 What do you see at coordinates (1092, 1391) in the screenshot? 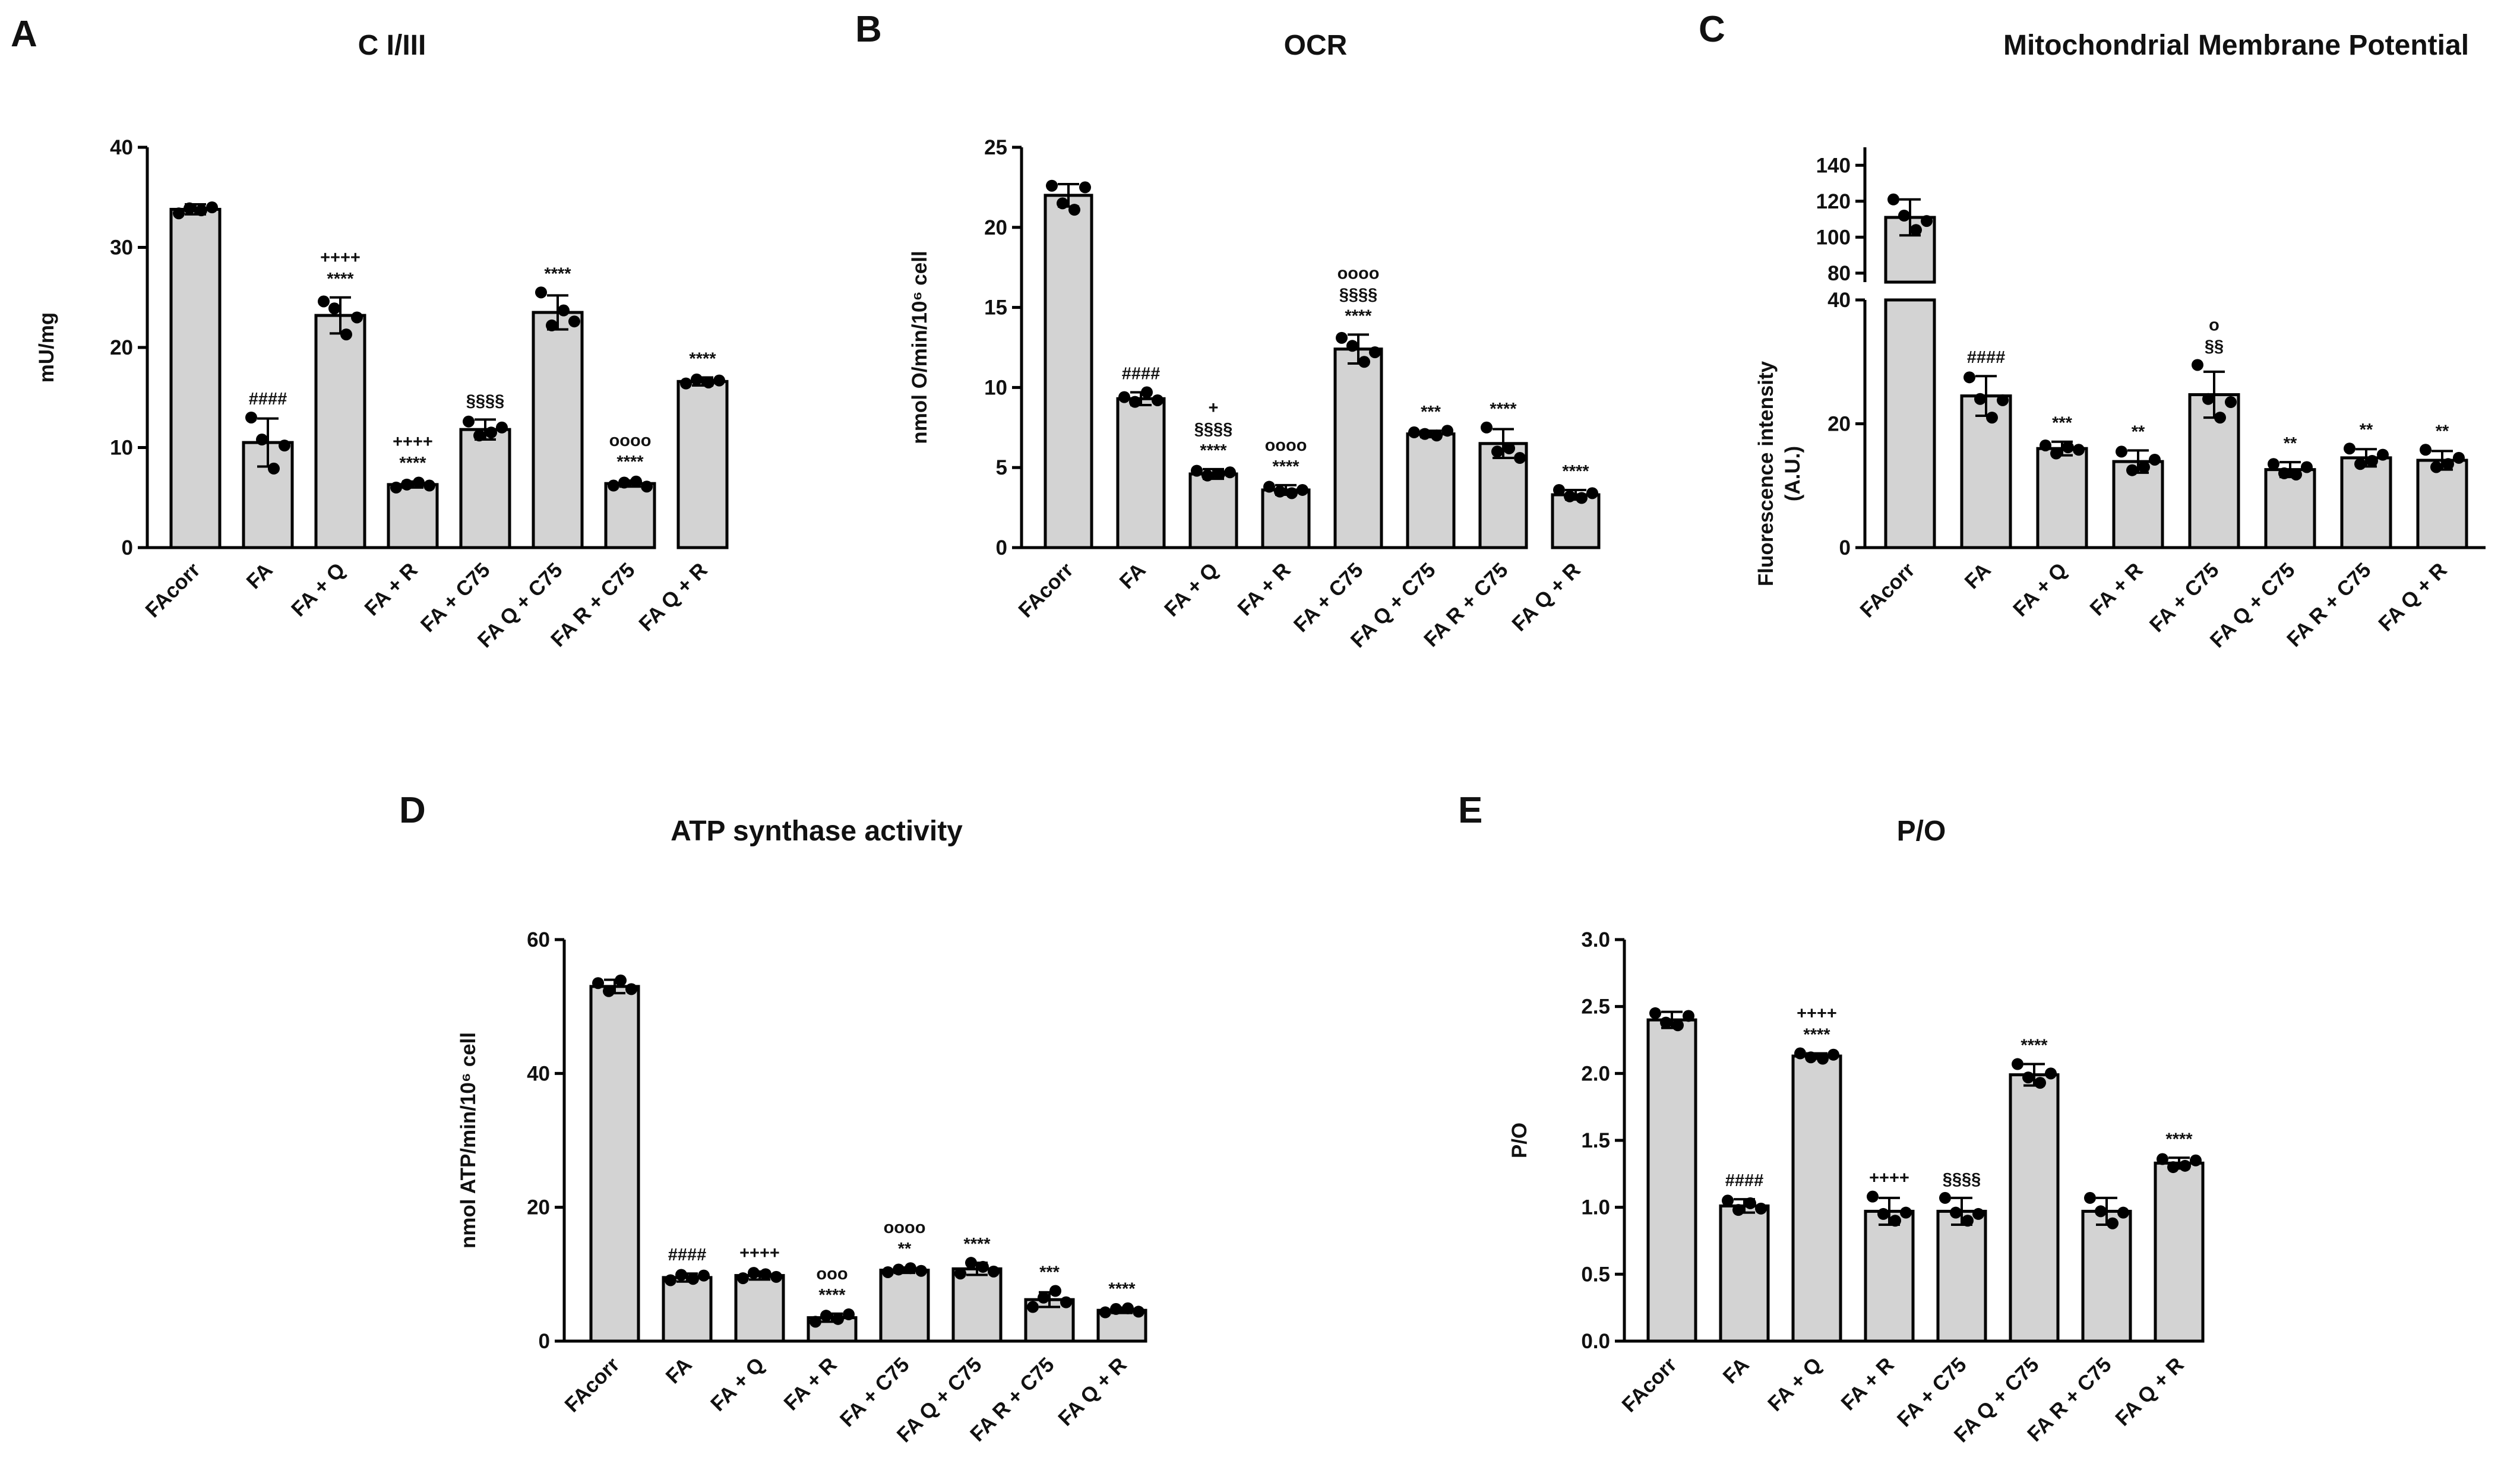
I see `panel-d-category-label: FA Q + R` at bounding box center [1092, 1391].